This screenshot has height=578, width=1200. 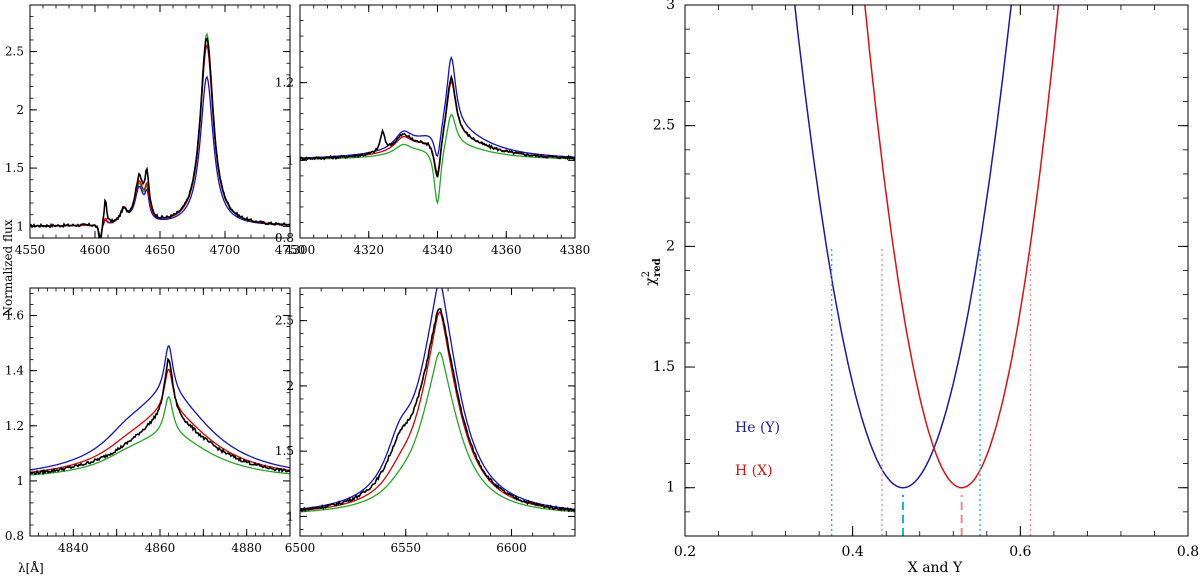 What do you see at coordinates (962, 247) in the screenshot?
I see `h-curve` at bounding box center [962, 247].